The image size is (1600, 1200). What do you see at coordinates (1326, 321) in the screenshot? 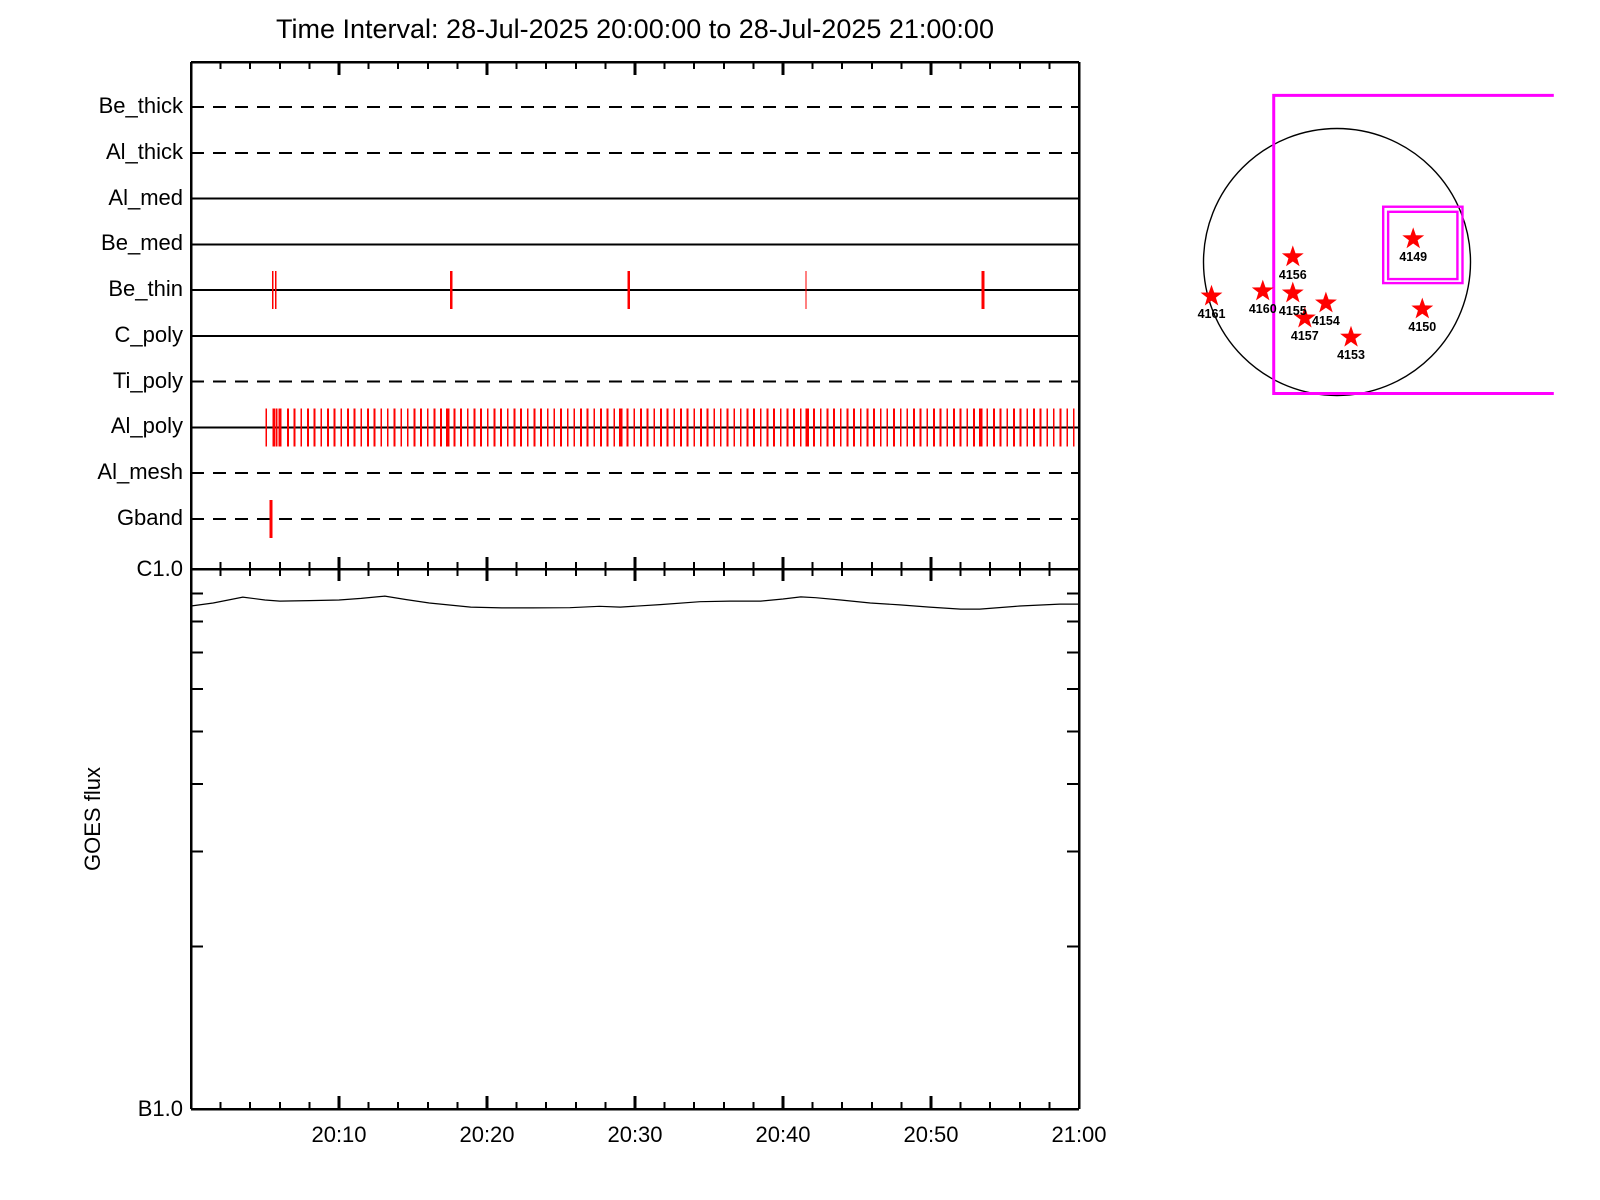
I see `active-region-label-4154: 4154` at bounding box center [1326, 321].